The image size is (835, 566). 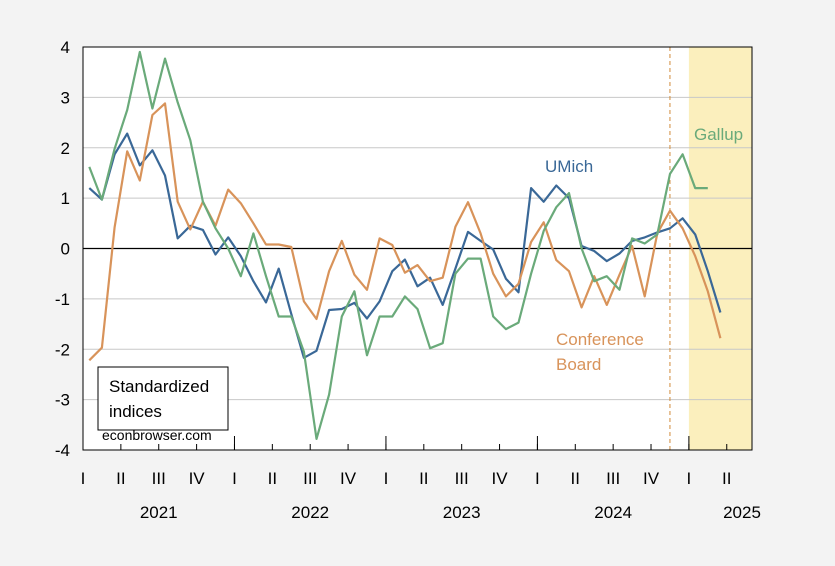 What do you see at coordinates (157, 435) in the screenshot?
I see `source-text: econbrowser.com` at bounding box center [157, 435].